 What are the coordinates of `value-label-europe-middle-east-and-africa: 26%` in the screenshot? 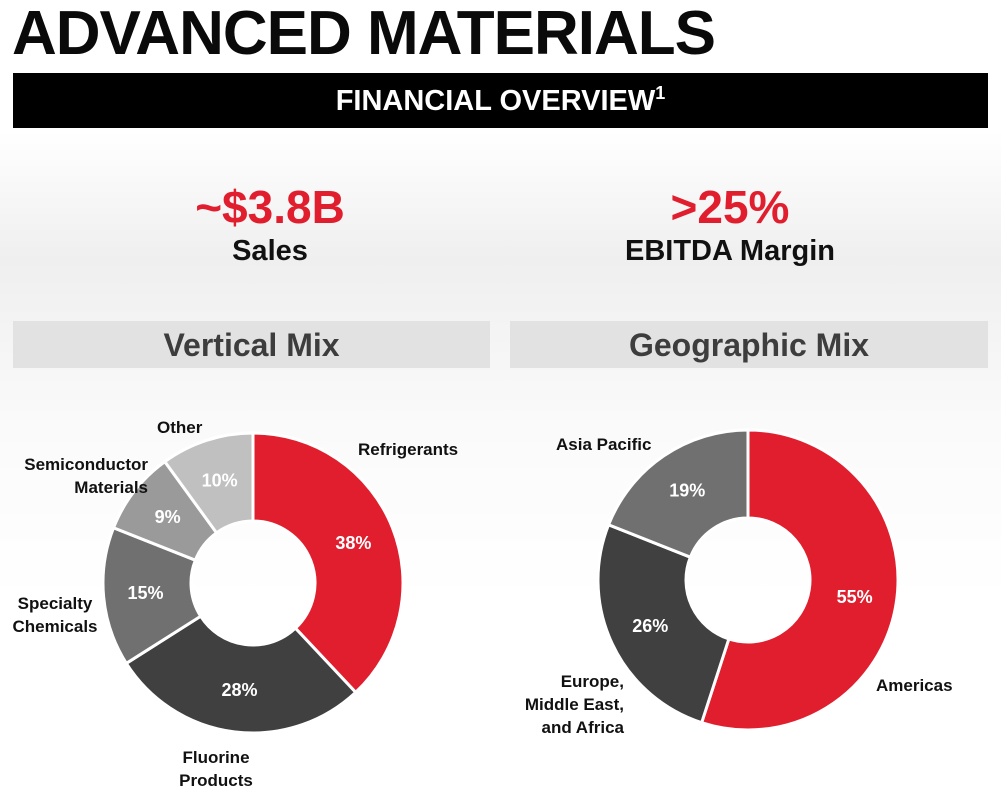 It's located at (650, 626).